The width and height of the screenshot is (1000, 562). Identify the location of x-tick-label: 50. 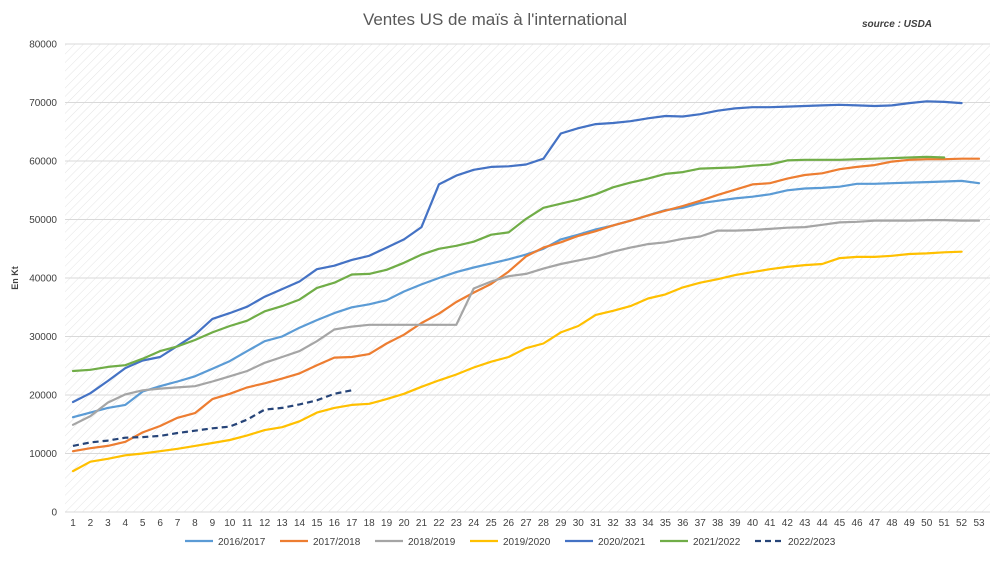
(927, 523).